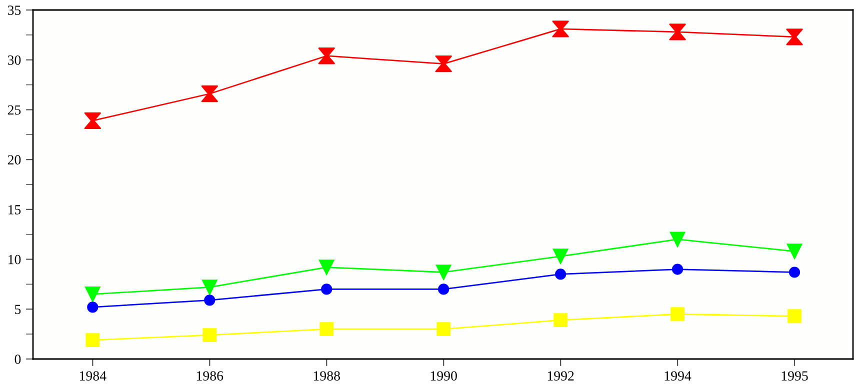 The image size is (858, 387). Describe the element at coordinates (14, 110) in the screenshot. I see `y-tick-label: 25` at that location.